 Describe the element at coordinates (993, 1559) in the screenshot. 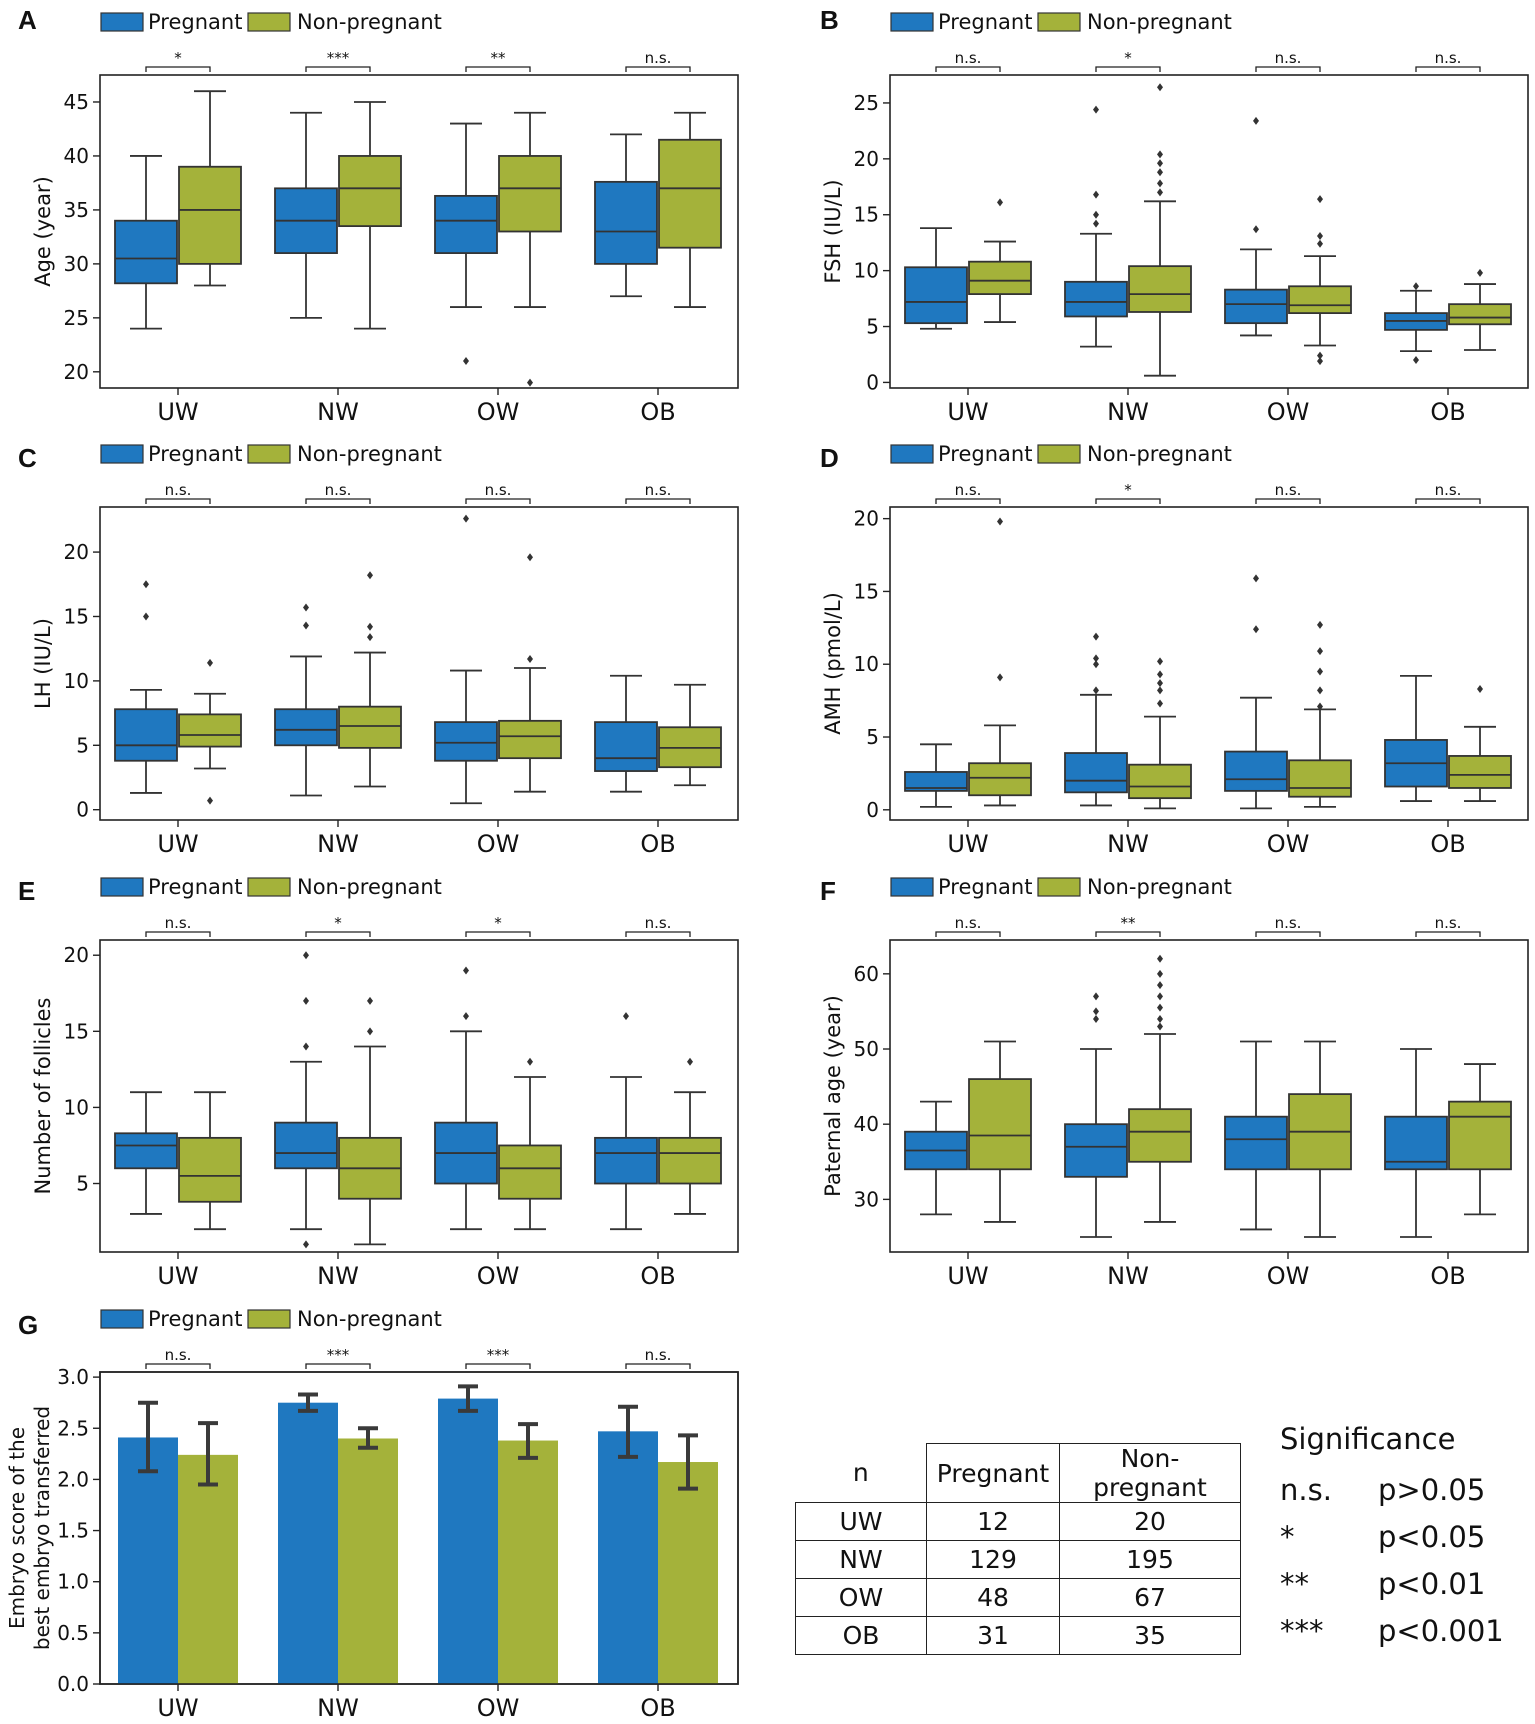

I see `table-cell: 129` at that location.